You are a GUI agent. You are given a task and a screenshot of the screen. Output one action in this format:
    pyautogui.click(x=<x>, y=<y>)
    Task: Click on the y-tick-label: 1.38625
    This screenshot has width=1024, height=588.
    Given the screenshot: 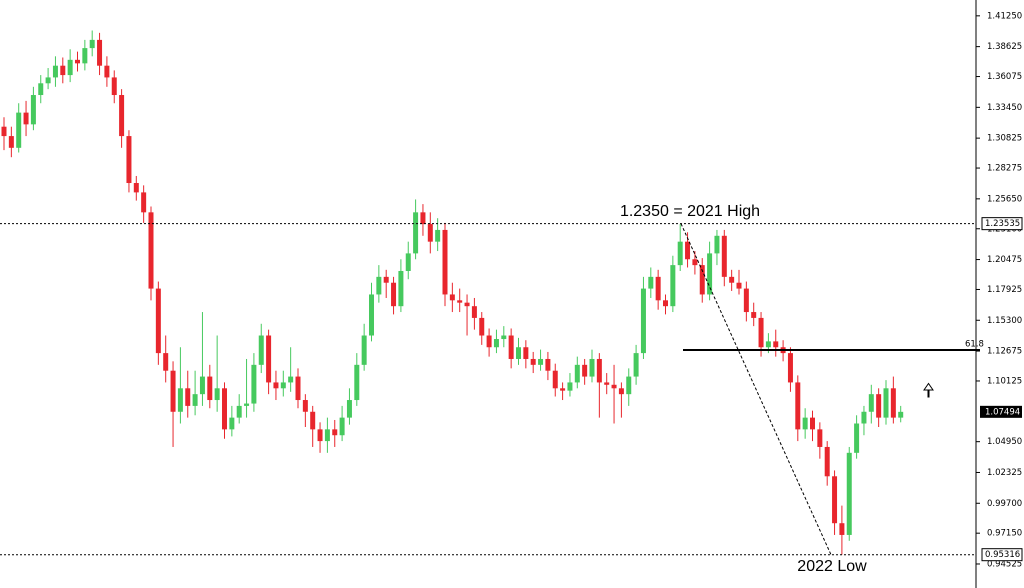 What is the action you would take?
    pyautogui.click(x=1004, y=47)
    